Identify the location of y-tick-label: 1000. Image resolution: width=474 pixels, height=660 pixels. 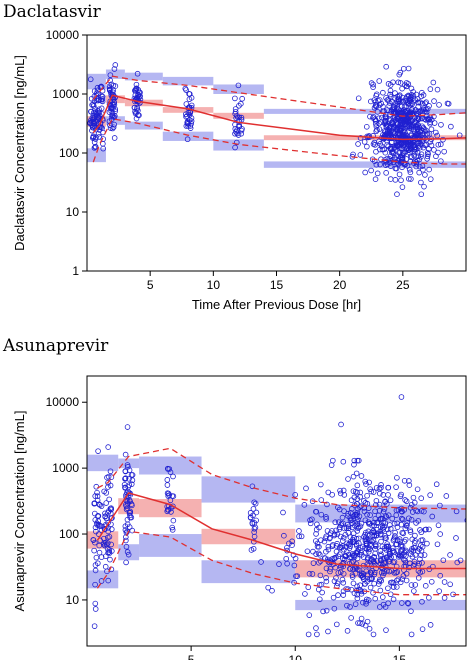
(65, 468).